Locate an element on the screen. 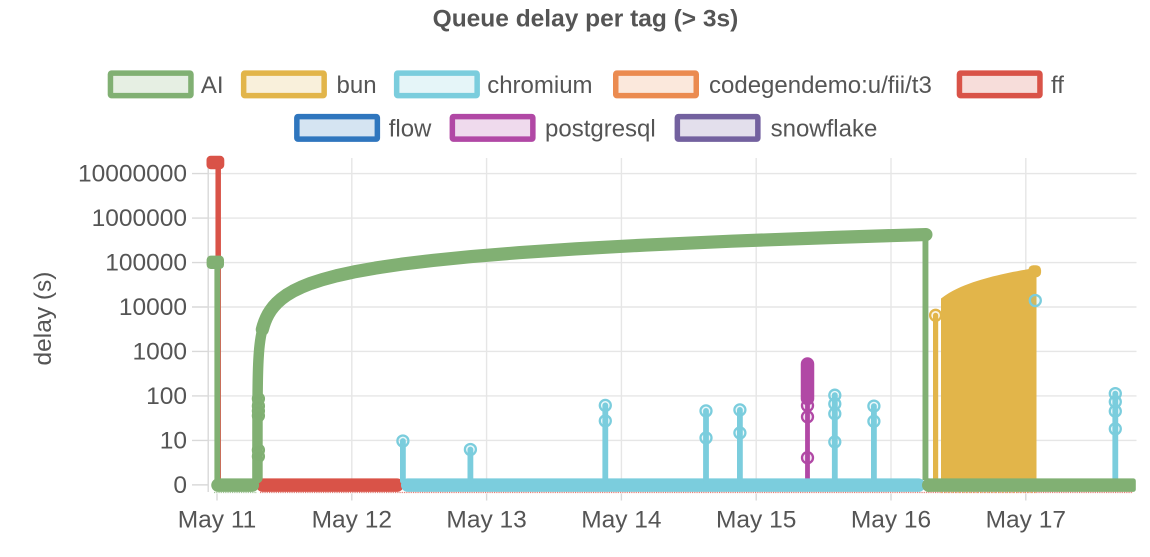 The width and height of the screenshot is (1150, 557). svg-text: May 15 is located at coordinates (756, 520).